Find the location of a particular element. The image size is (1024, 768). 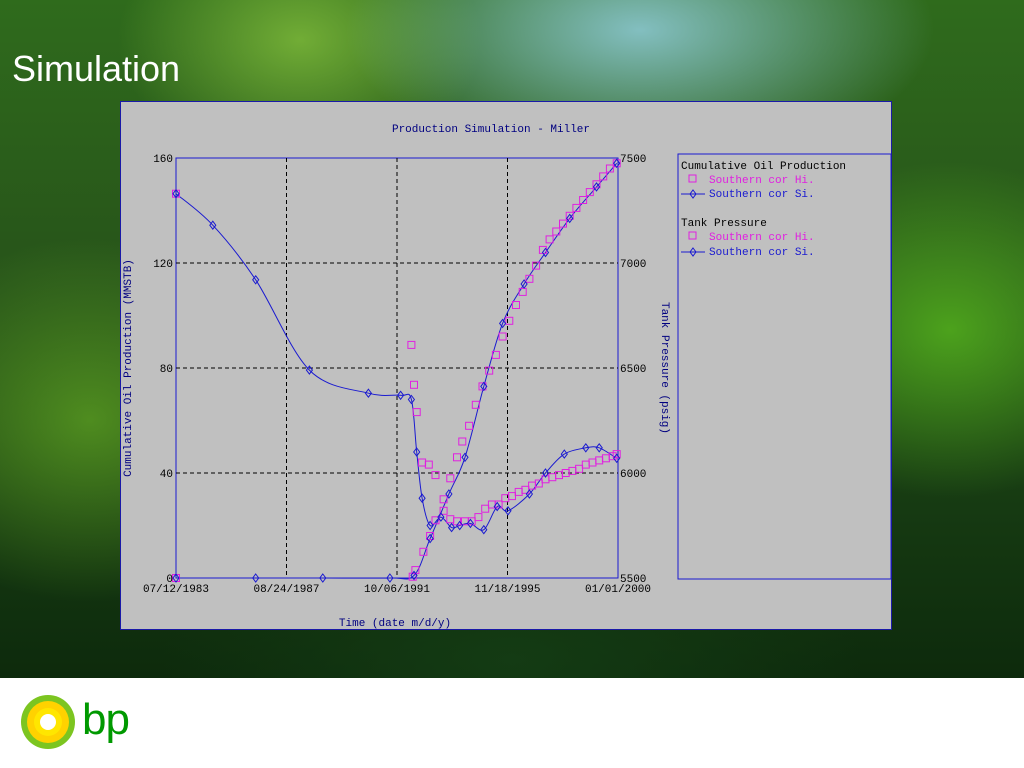

y-right-tick-label: 6000 is located at coordinates (633, 475).